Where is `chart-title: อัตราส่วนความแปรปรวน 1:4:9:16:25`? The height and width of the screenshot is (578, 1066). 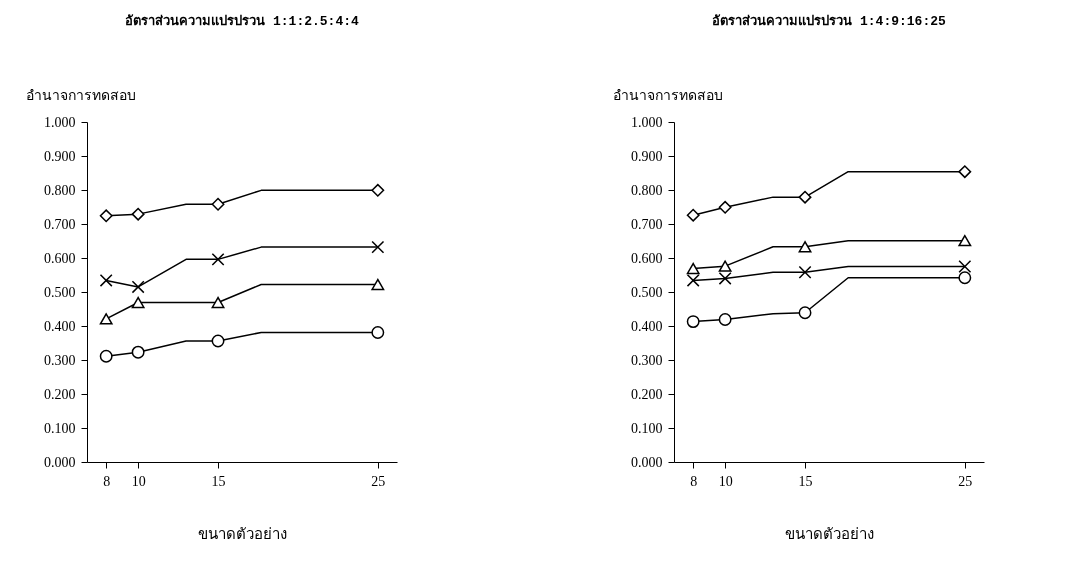
chart-title: อัตราส่วนความแปรปรวน 1:4:9:16:25 is located at coordinates (829, 21).